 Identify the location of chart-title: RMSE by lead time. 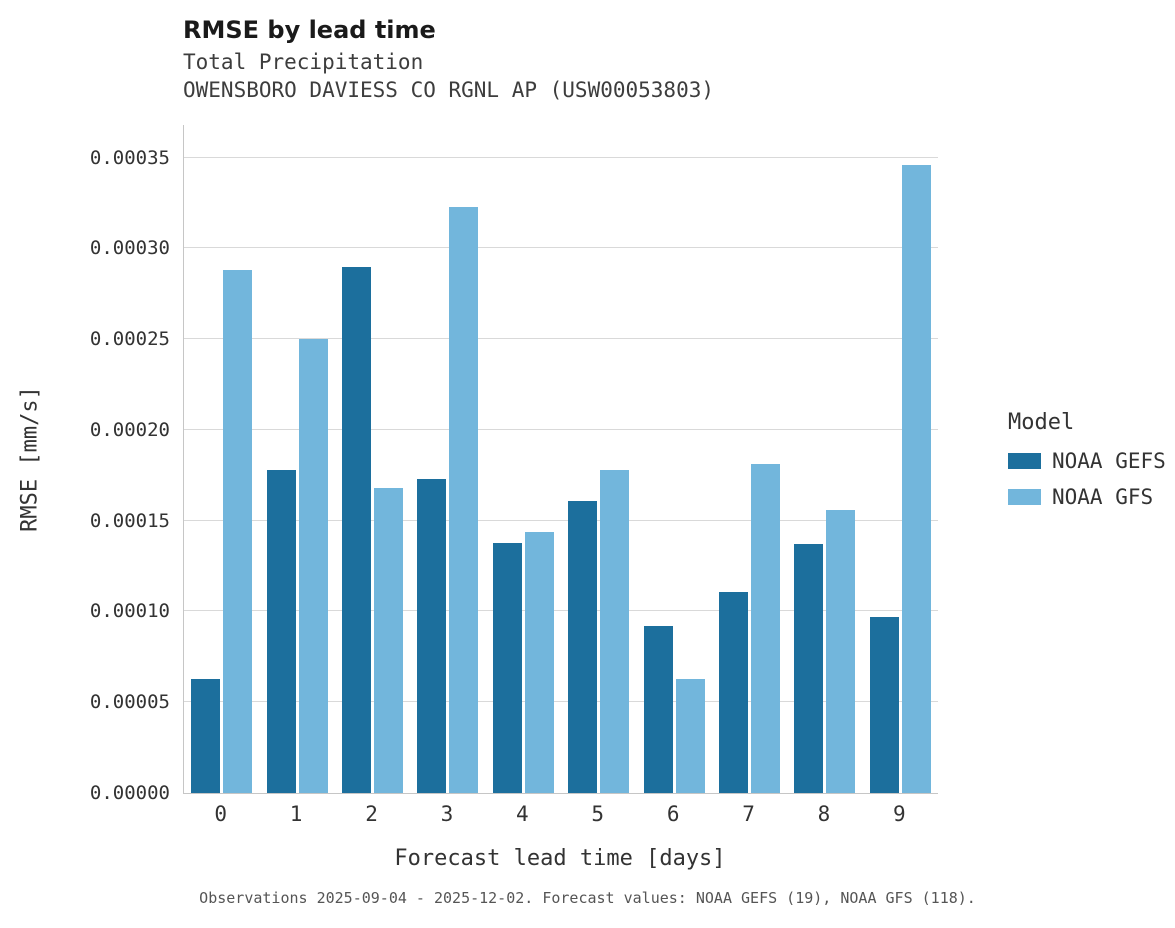
(309, 30).